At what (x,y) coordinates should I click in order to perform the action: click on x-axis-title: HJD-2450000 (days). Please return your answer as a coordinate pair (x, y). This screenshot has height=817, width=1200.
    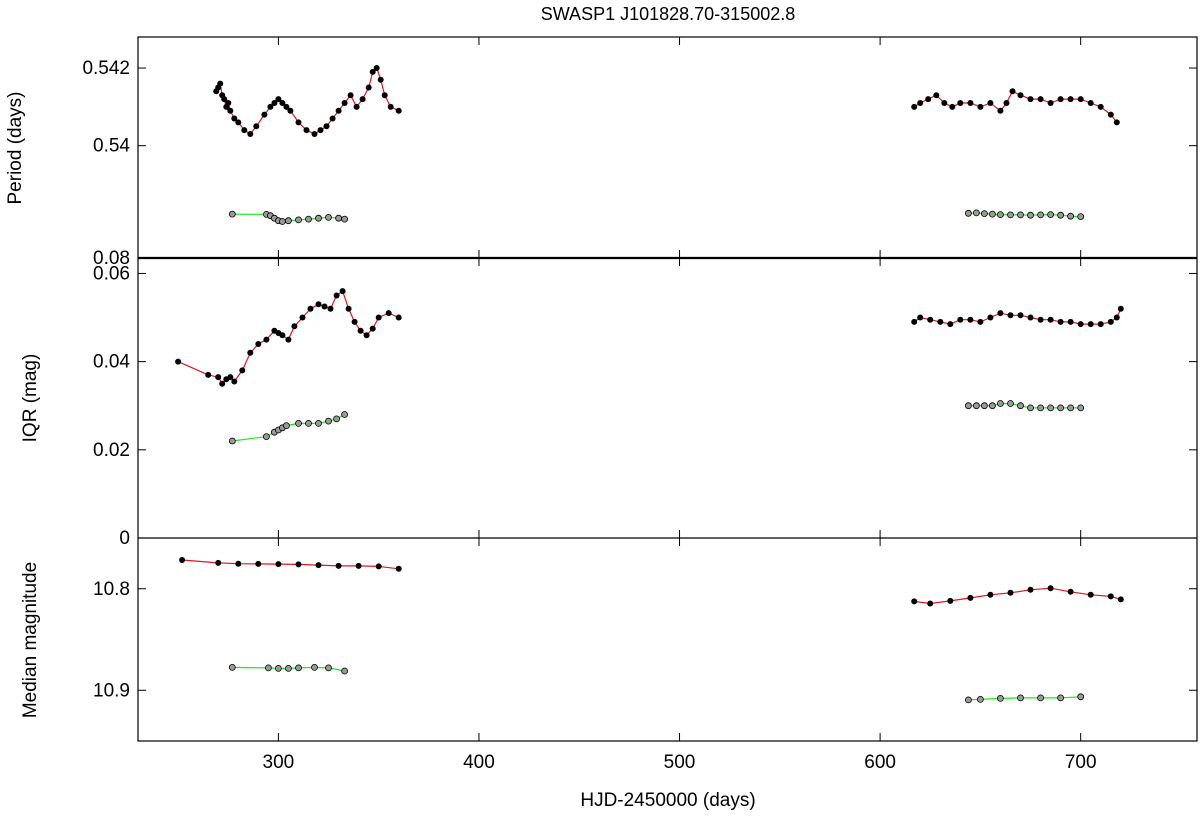
    Looking at the image, I should click on (667, 800).